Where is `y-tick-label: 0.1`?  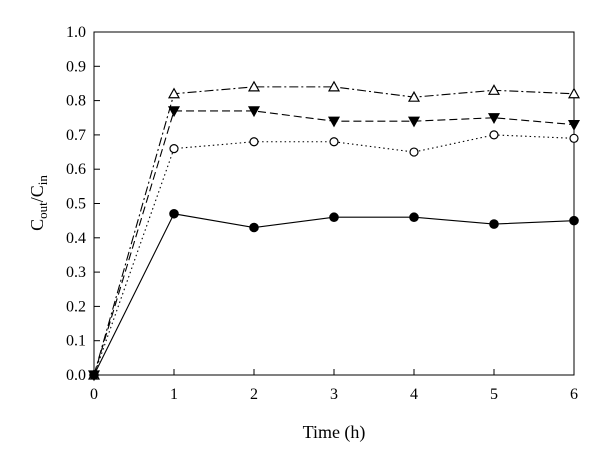
y-tick-label: 0.1 is located at coordinates (76, 341).